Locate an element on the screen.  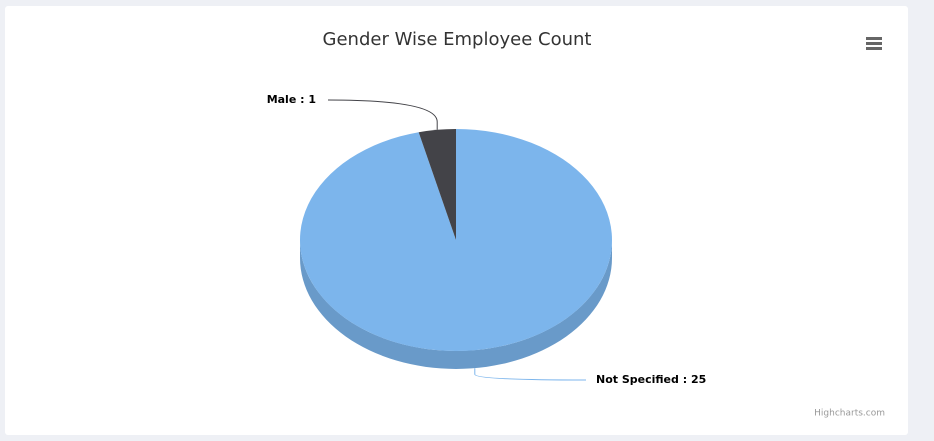
data-label: Male : 1 is located at coordinates (291, 99).